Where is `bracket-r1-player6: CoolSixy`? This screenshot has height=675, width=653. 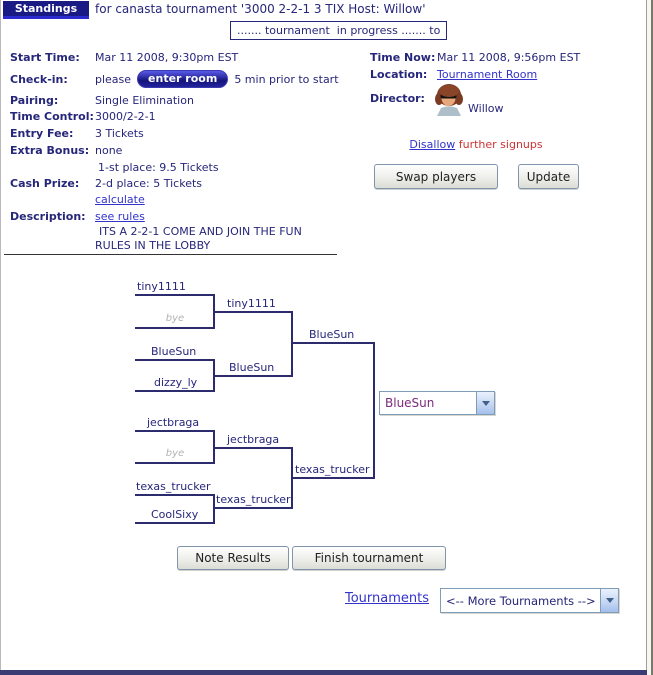
bracket-r1-player6: CoolSixy is located at coordinates (175, 514).